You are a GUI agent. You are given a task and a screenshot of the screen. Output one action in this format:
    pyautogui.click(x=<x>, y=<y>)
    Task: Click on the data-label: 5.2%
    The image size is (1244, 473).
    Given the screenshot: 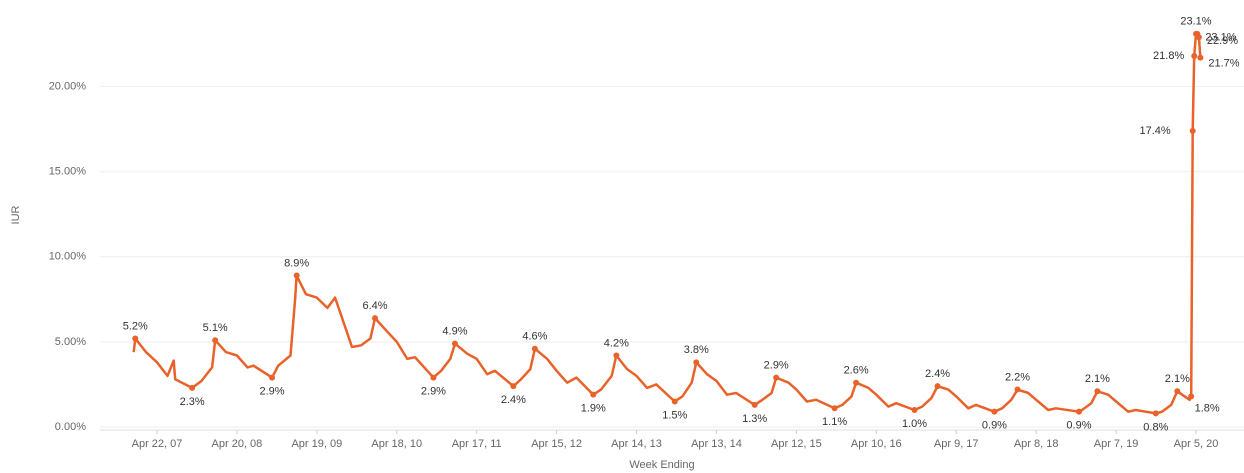 What is the action you would take?
    pyautogui.click(x=135, y=326)
    